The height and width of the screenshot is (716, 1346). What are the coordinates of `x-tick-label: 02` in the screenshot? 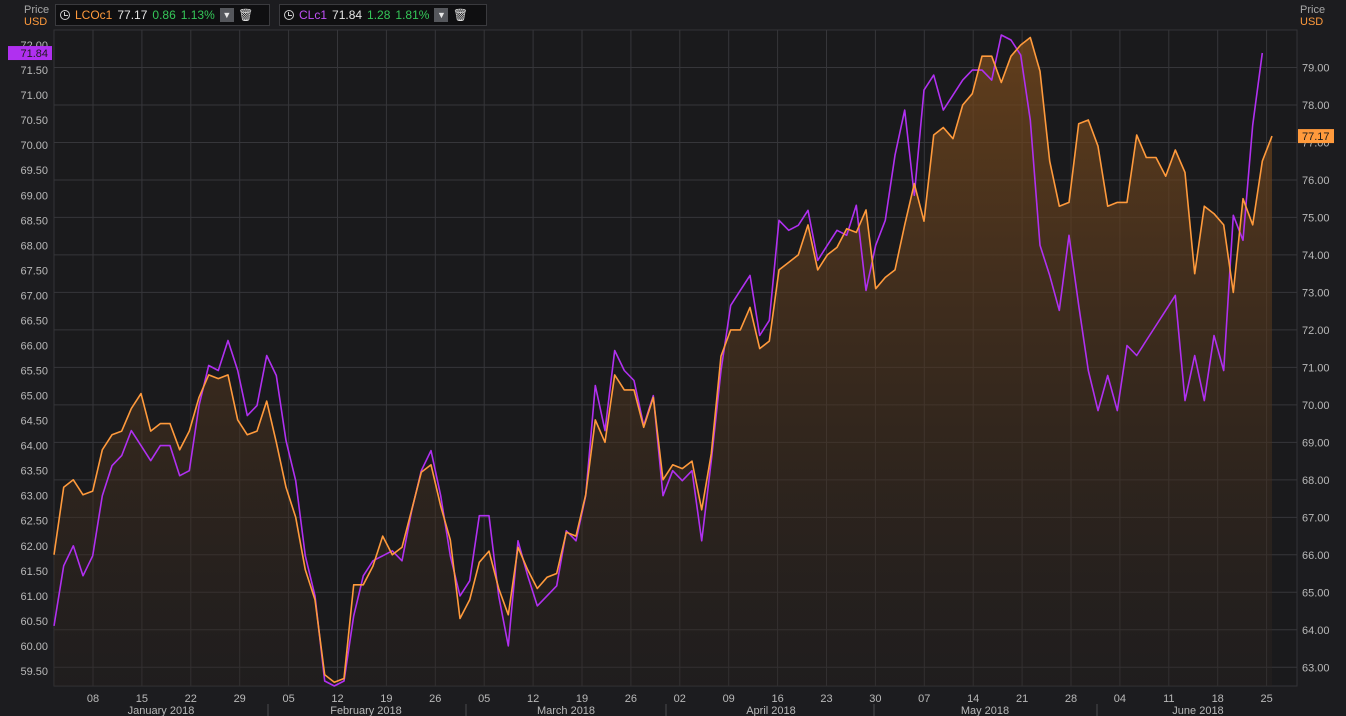 It's located at (680, 699).